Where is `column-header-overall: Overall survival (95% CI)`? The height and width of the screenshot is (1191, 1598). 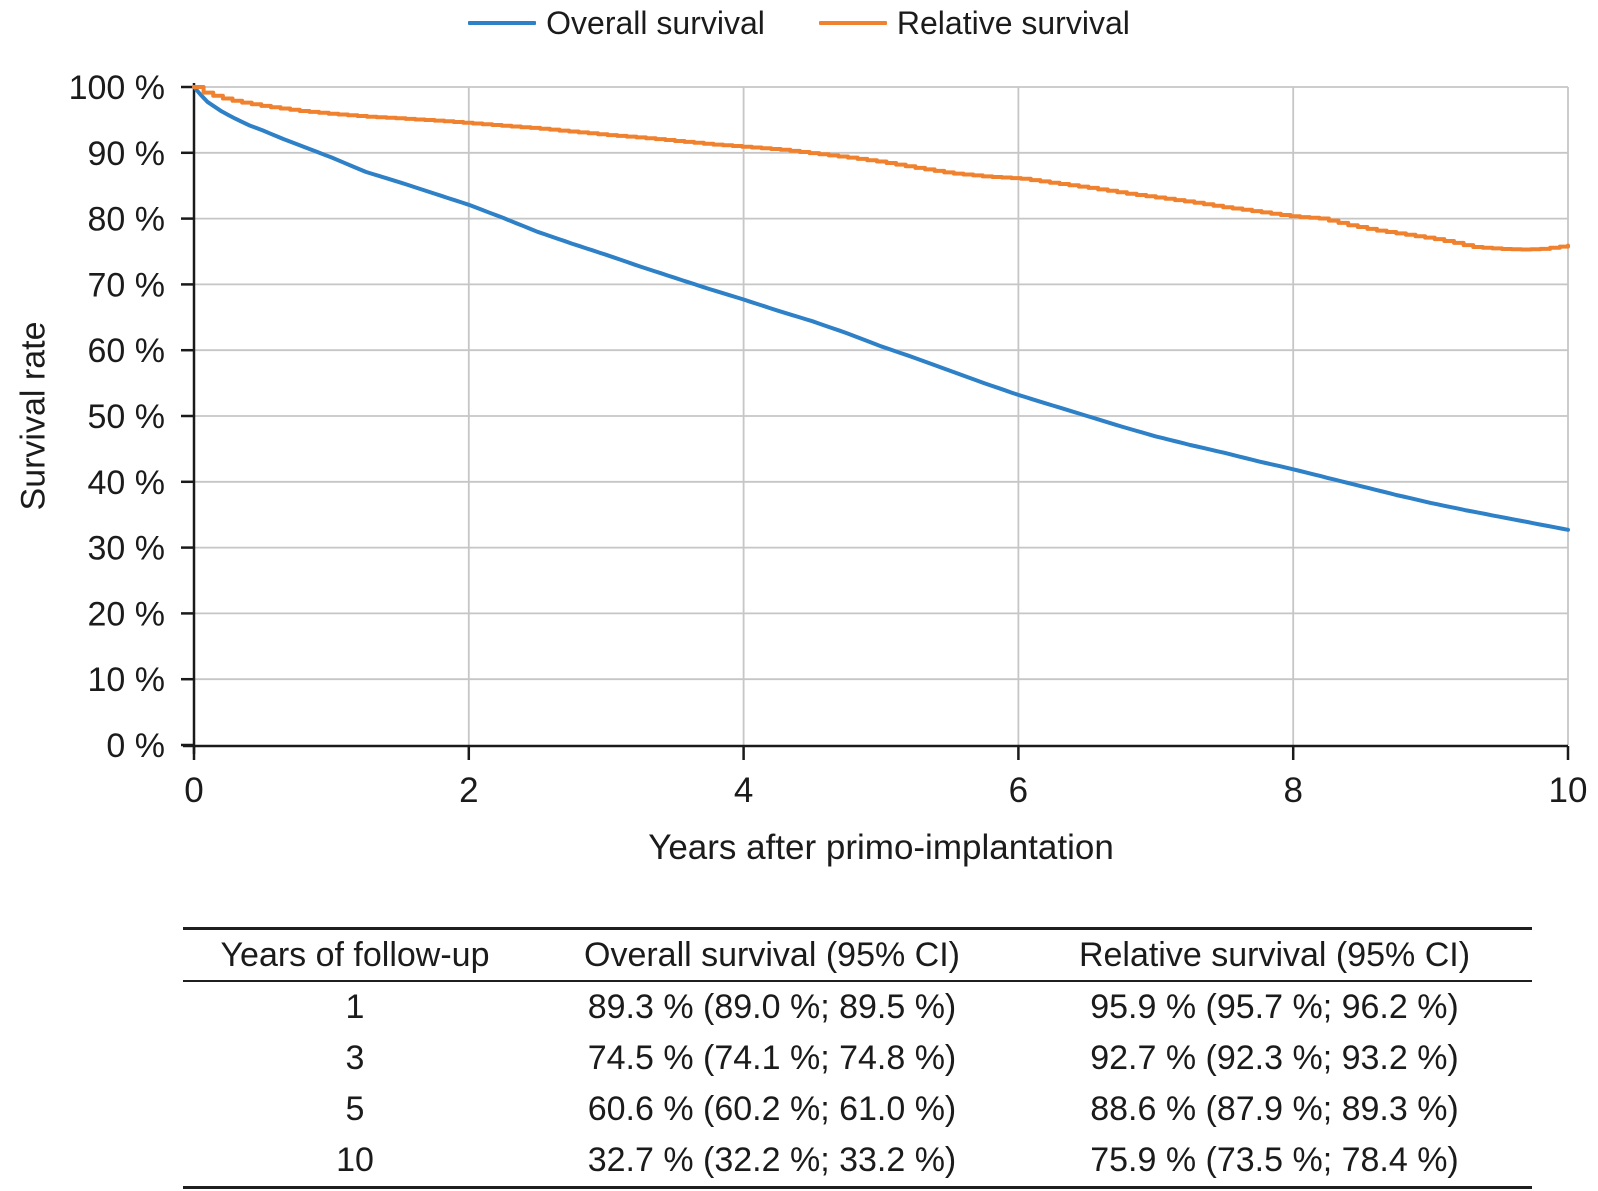
column-header-overall: Overall survival (95% CI) is located at coordinates (772, 955).